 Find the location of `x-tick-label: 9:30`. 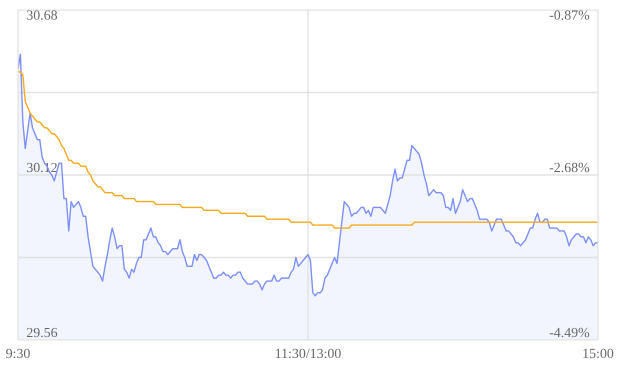

x-tick-label: 9:30 is located at coordinates (18, 353).